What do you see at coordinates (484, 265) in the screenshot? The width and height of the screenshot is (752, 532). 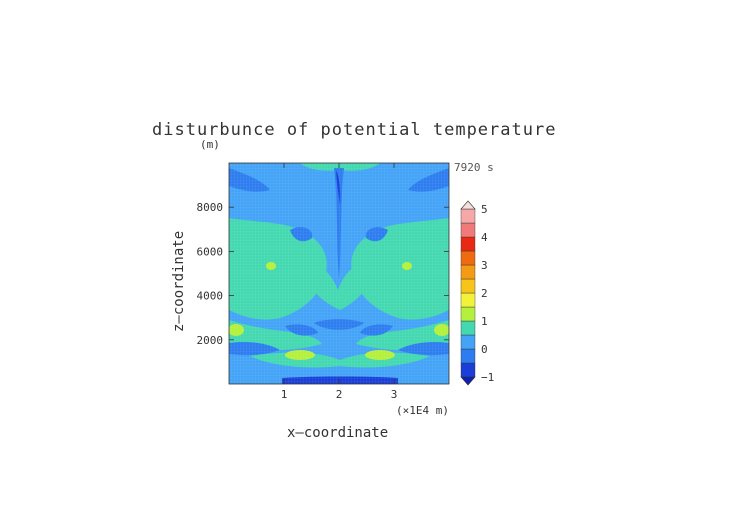 I see `colorbar-tick-label: 3` at bounding box center [484, 265].